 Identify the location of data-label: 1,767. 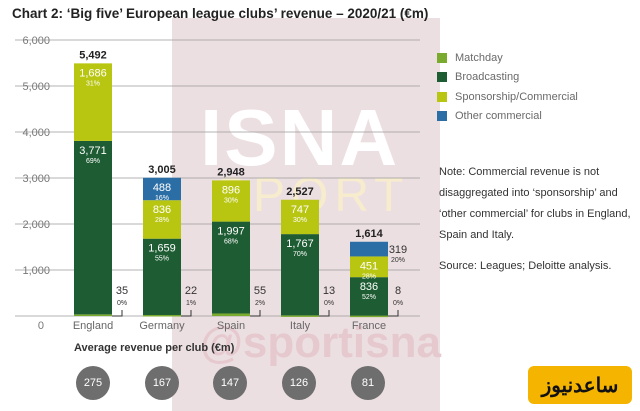
(300, 244).